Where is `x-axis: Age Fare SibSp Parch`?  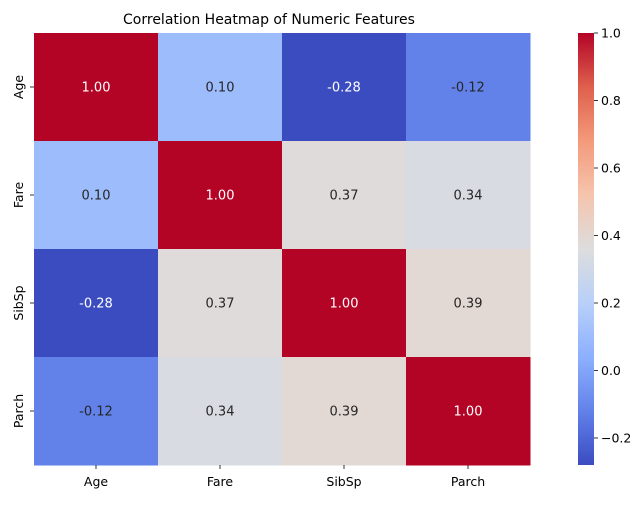
x-axis: Age Fare SibSp Parch is located at coordinates (284, 477).